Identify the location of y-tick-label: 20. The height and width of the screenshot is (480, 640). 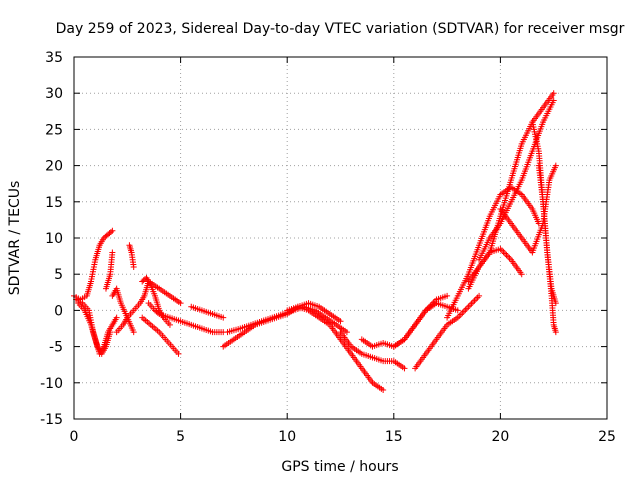
(54, 167).